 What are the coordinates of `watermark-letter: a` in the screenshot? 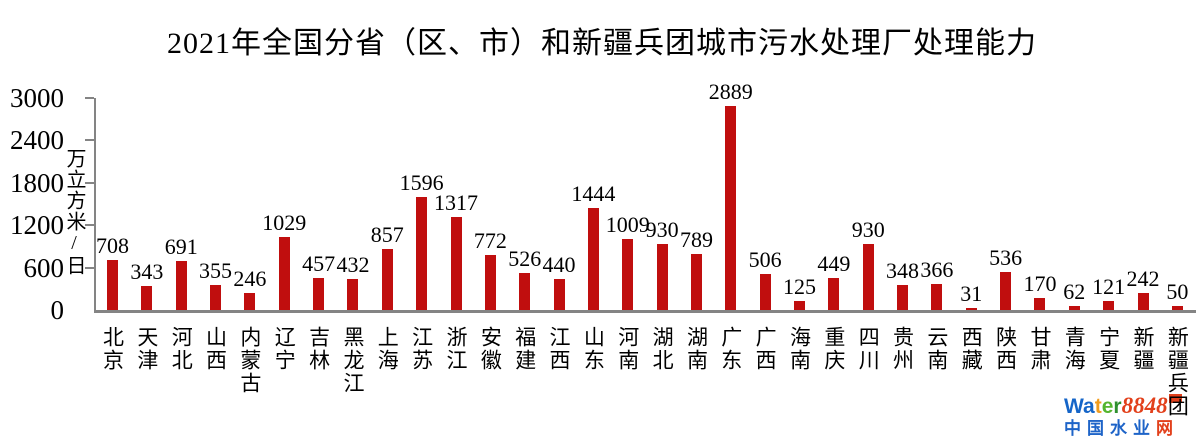 It's located at (1089, 406).